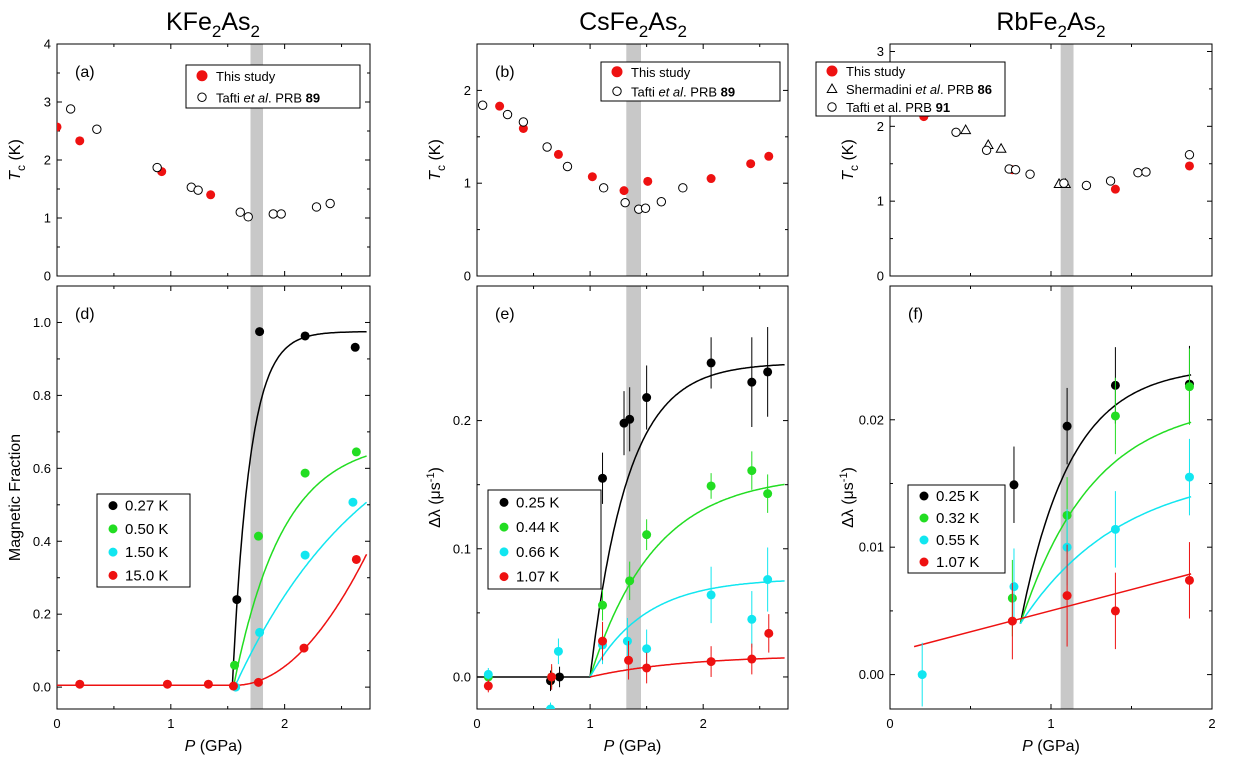  What do you see at coordinates (957, 518) in the screenshot?
I see `legend-label: 0.32 K` at bounding box center [957, 518].